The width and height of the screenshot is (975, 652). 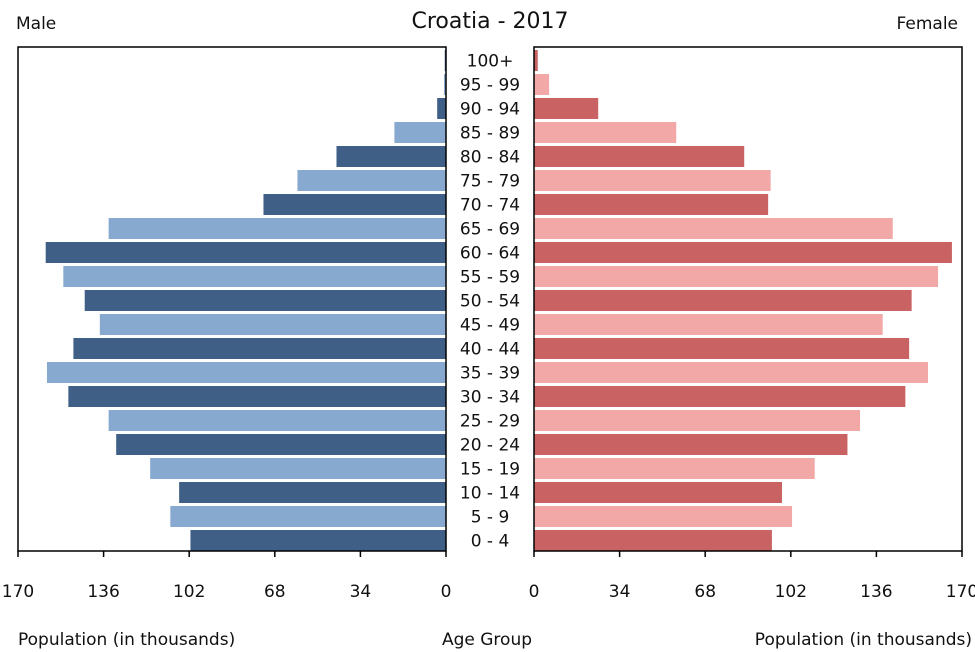 I want to click on age-label-100plus: 100+, so click(x=490, y=62).